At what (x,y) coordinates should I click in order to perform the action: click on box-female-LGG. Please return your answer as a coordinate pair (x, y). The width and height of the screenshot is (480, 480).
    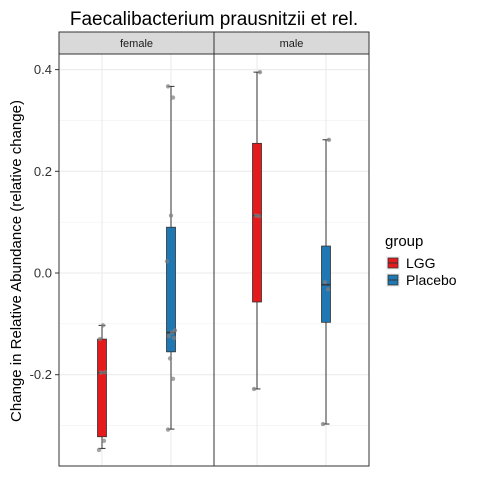
    Looking at the image, I should click on (102, 388).